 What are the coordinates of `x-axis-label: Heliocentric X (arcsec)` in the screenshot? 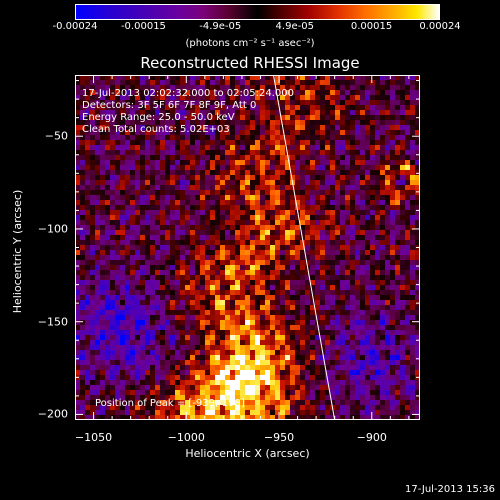 It's located at (247, 453).